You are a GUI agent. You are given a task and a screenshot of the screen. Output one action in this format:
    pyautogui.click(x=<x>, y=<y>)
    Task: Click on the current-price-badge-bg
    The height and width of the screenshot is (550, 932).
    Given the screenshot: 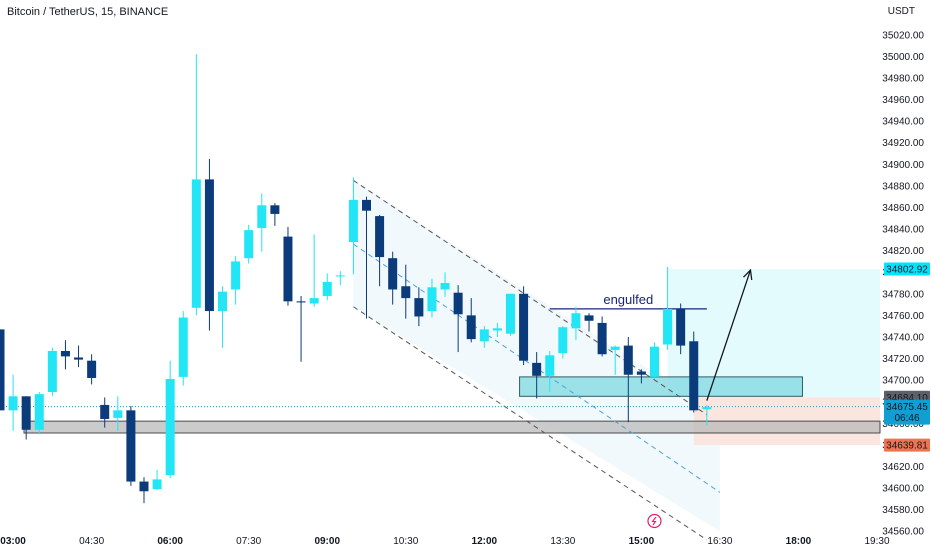 What is the action you would take?
    pyautogui.click(x=907, y=412)
    